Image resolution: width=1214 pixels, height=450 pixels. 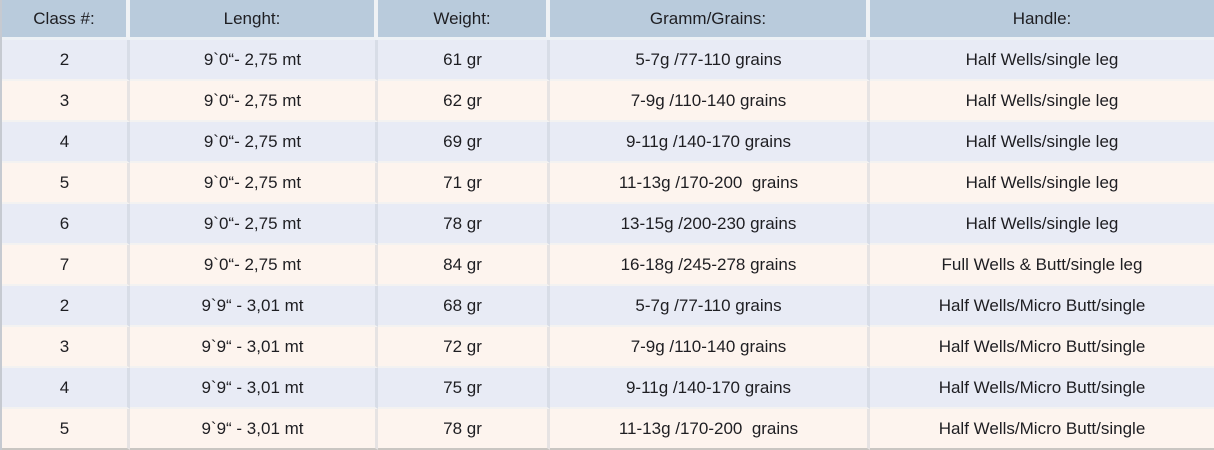 I want to click on weight-cell: 75 gr, so click(x=464, y=388).